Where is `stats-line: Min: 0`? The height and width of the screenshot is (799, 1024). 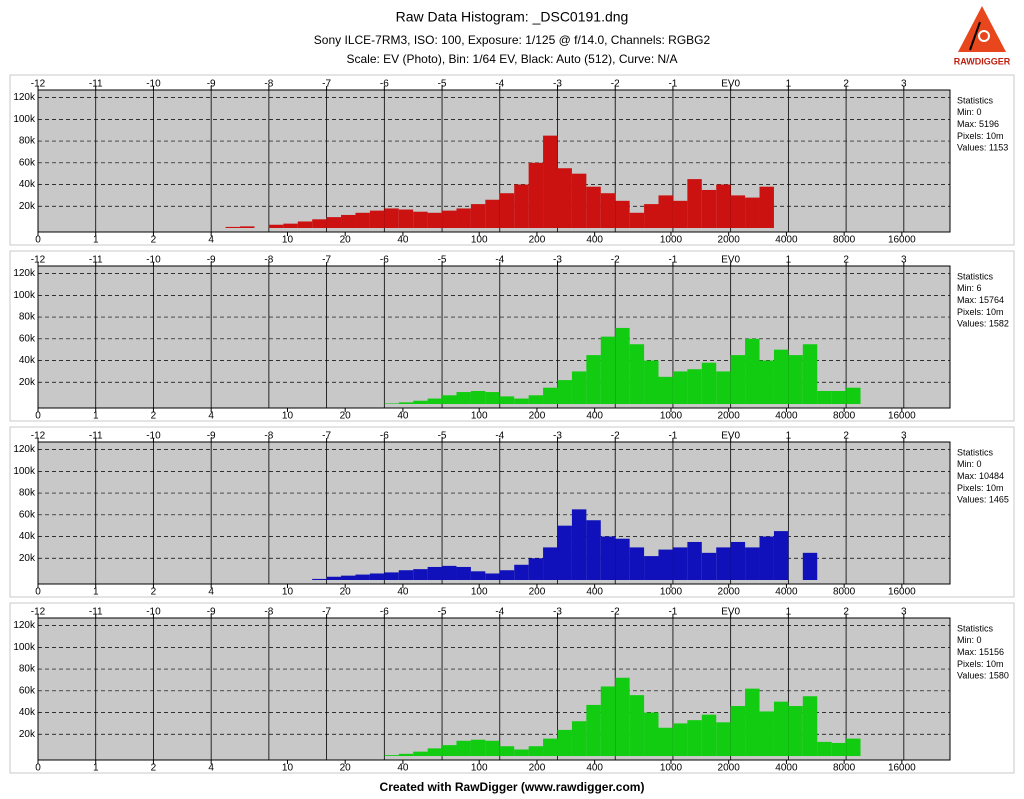
stats-line: Min: 0 is located at coordinates (969, 112).